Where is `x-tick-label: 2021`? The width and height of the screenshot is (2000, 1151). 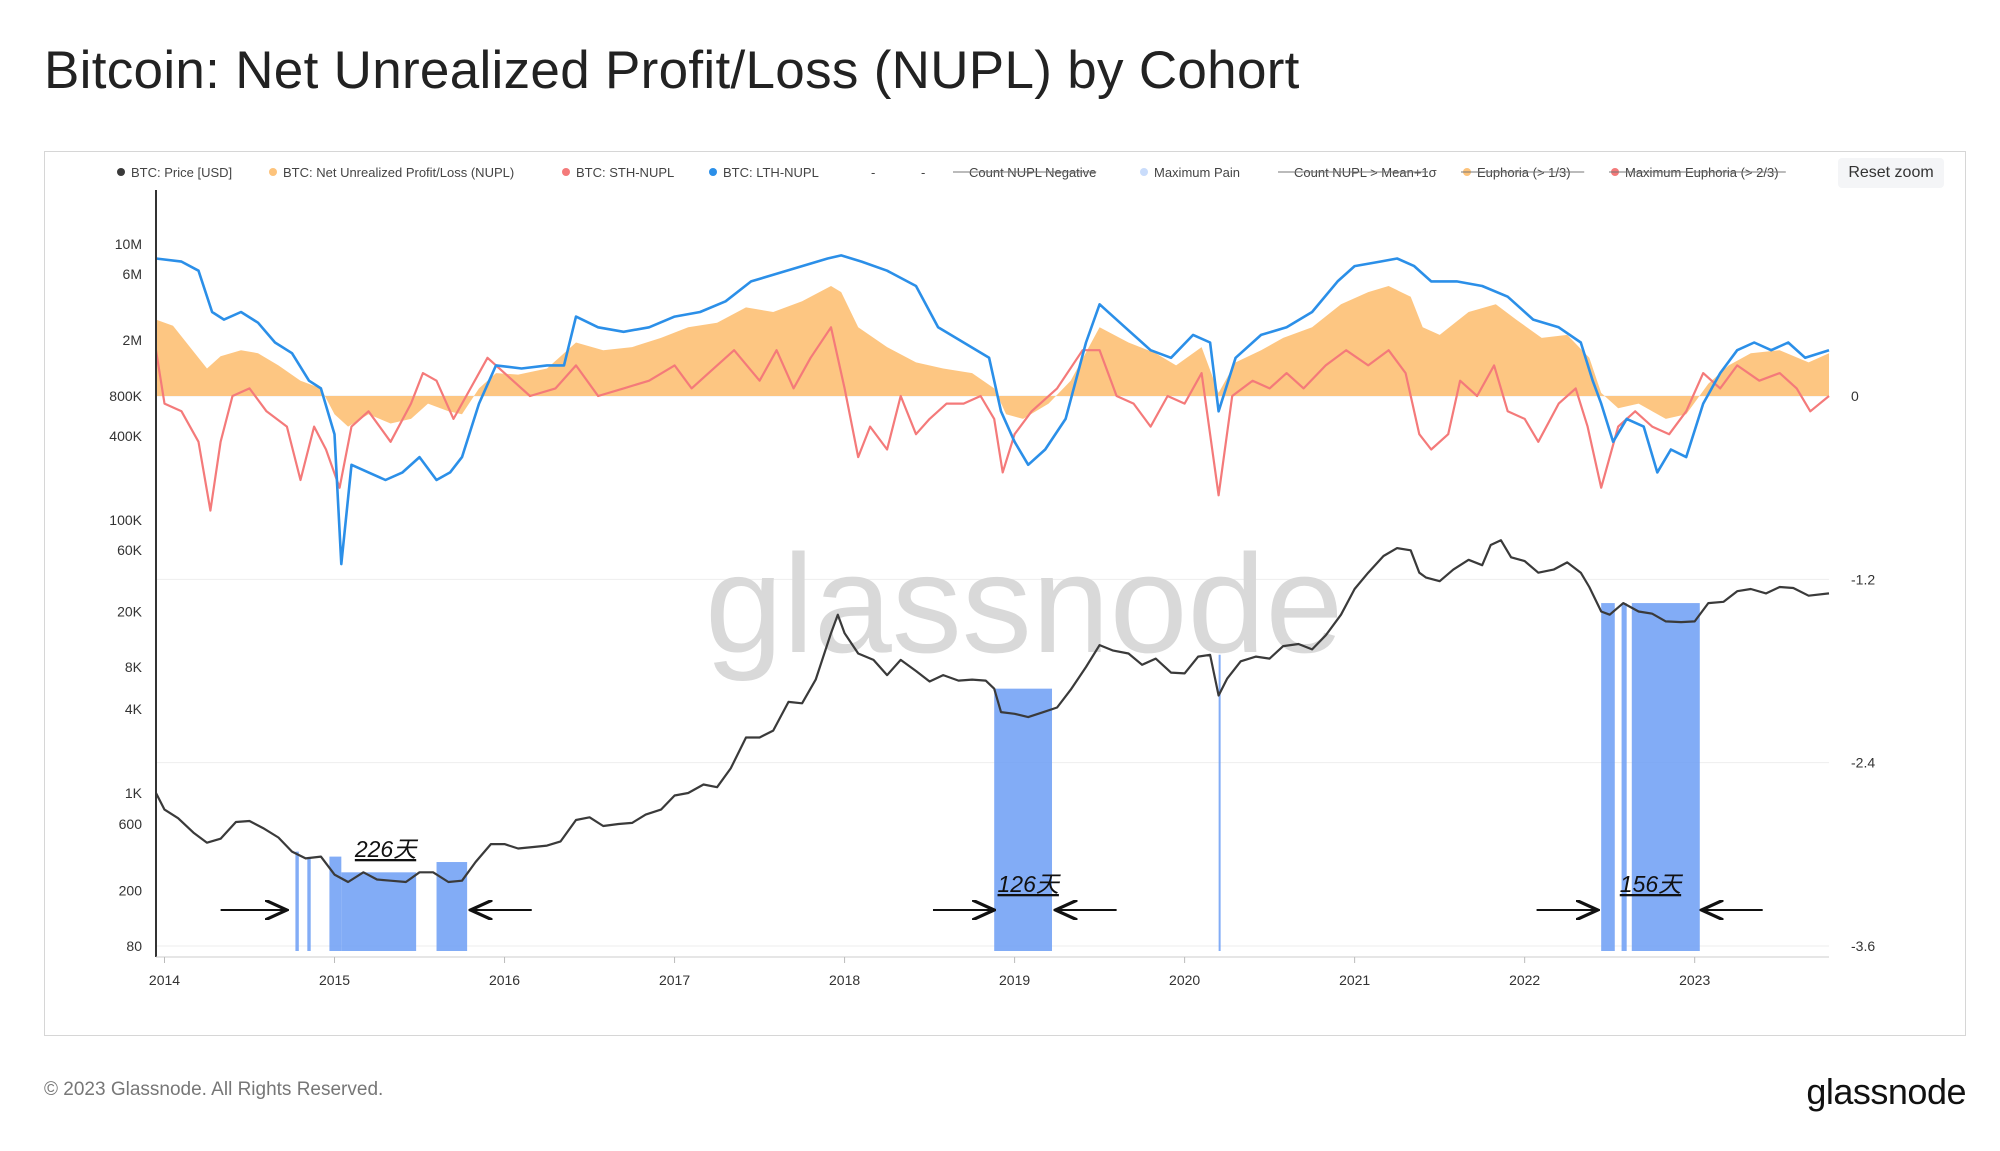 x-tick-label: 2021 is located at coordinates (1354, 980).